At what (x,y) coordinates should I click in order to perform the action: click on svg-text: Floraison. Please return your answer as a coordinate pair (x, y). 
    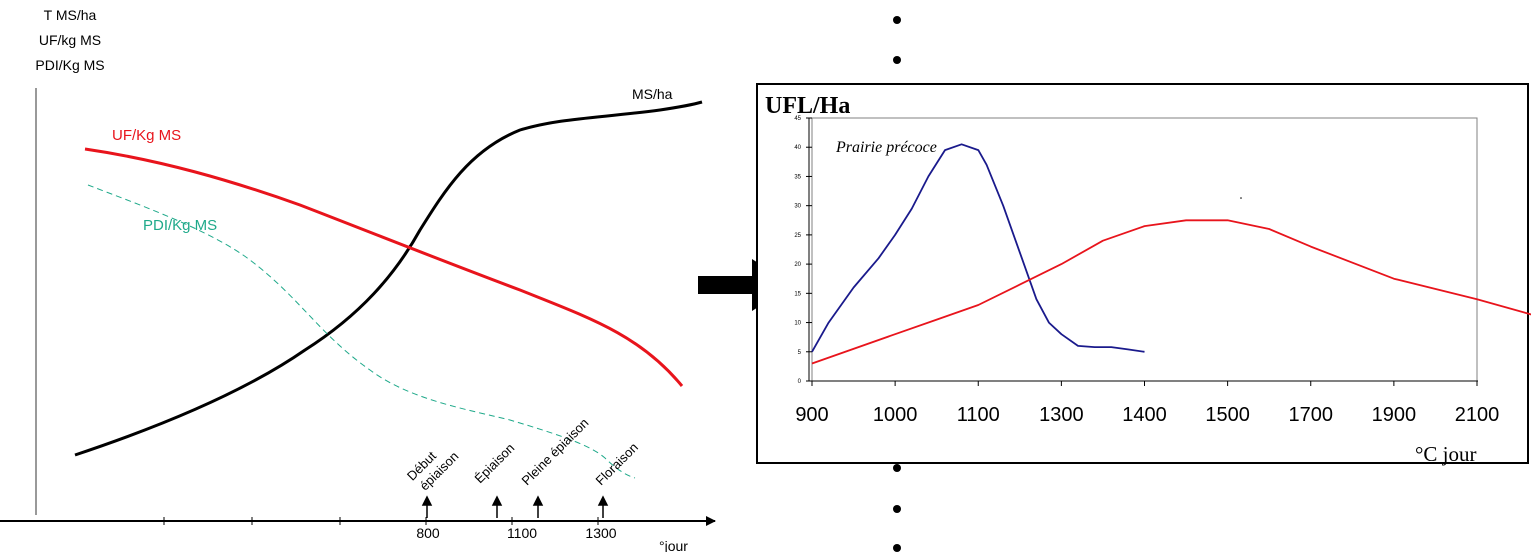
    Looking at the image, I should click on (617, 464).